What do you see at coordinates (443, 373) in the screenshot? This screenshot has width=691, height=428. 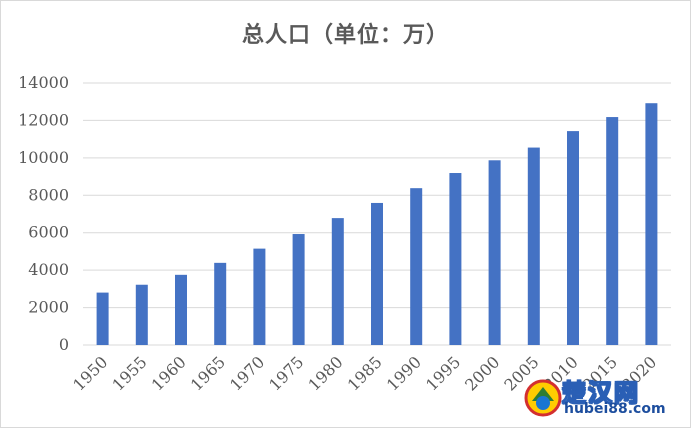 I see `x-tick-label: 1995` at bounding box center [443, 373].